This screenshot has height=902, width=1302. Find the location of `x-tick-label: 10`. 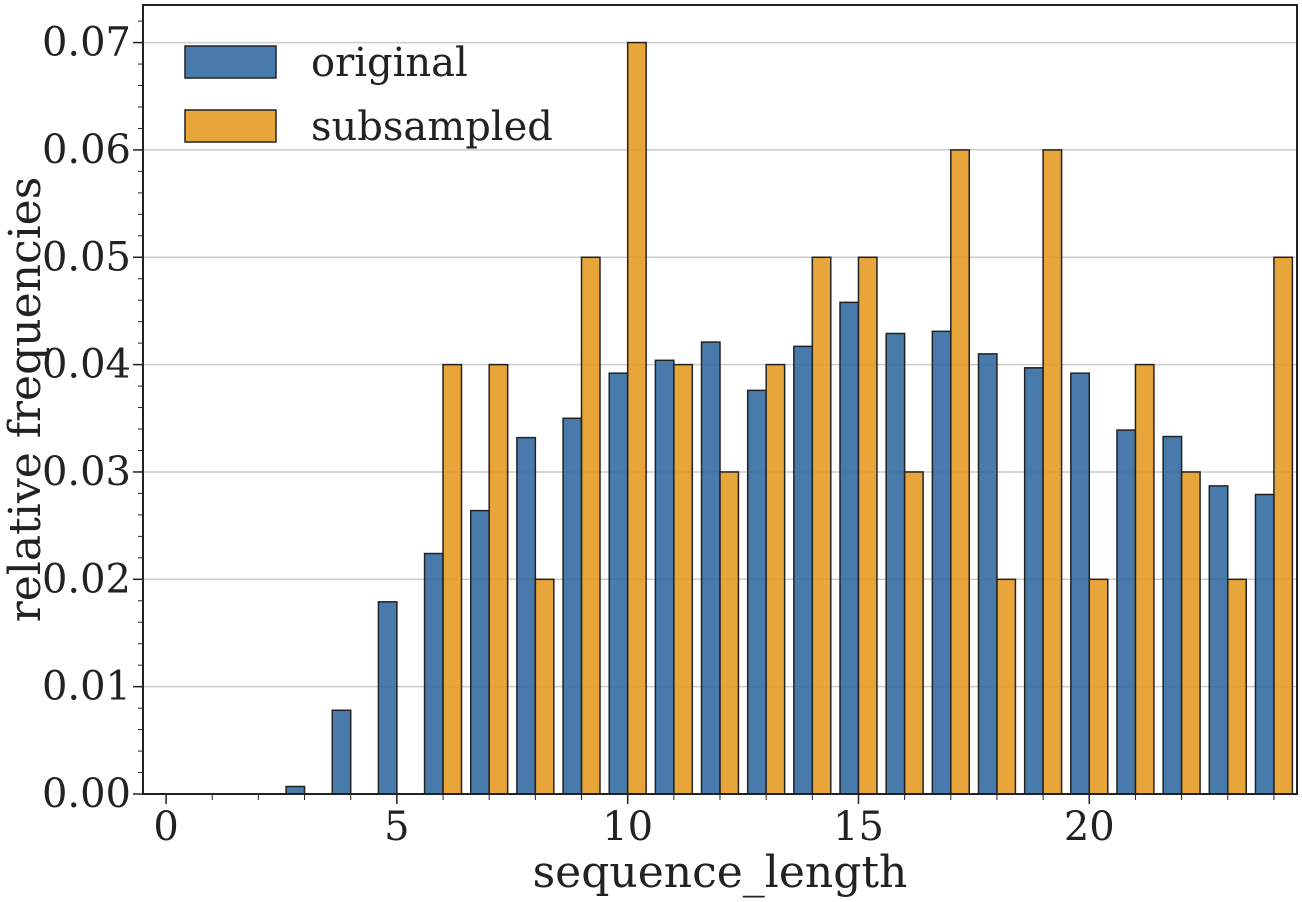

x-tick-label: 10 is located at coordinates (627, 827).